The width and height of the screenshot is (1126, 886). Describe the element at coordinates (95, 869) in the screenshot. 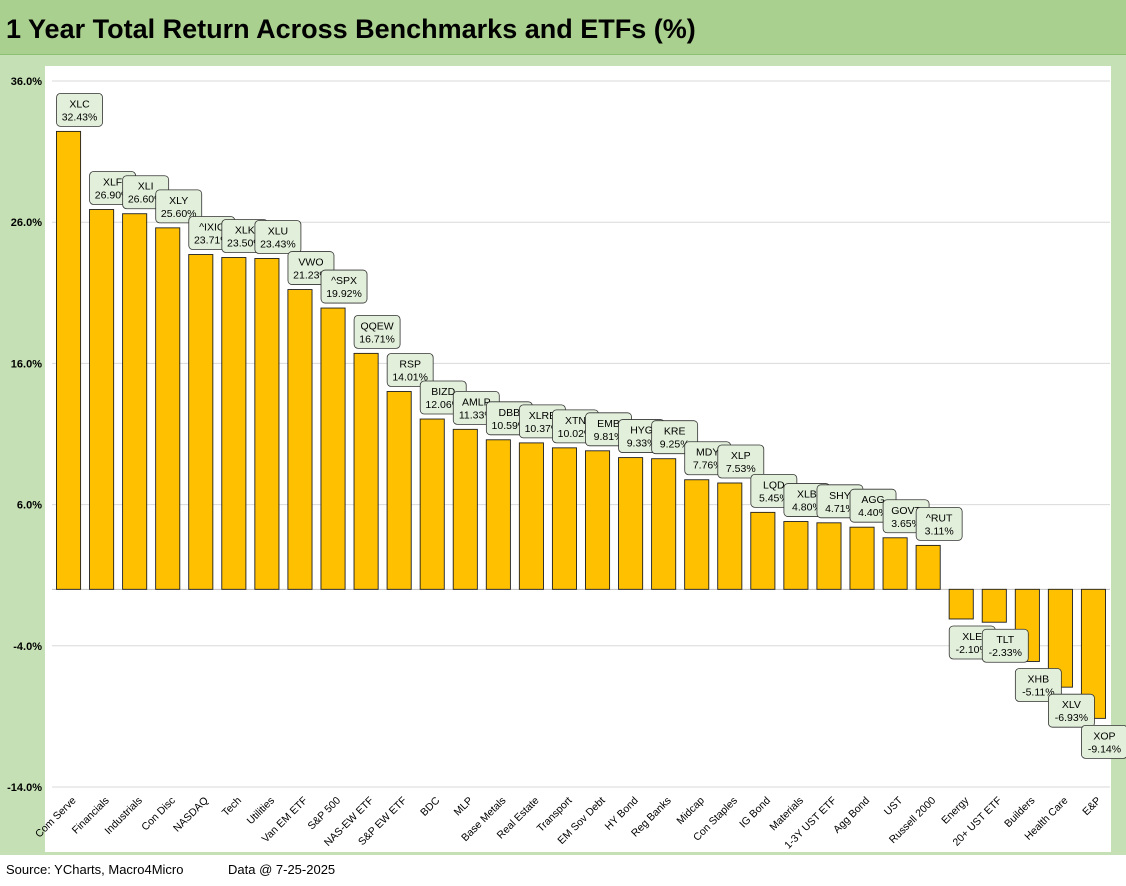

I see `source-note: Source: YCharts, Macro4Micro` at that location.